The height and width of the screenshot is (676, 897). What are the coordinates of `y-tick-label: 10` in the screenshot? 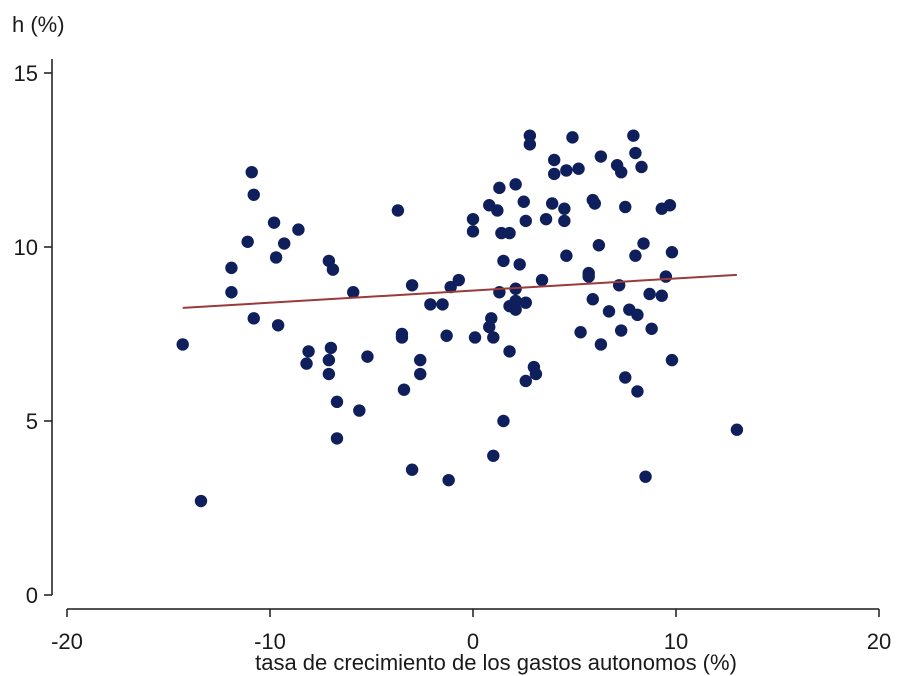 It's located at (26, 247).